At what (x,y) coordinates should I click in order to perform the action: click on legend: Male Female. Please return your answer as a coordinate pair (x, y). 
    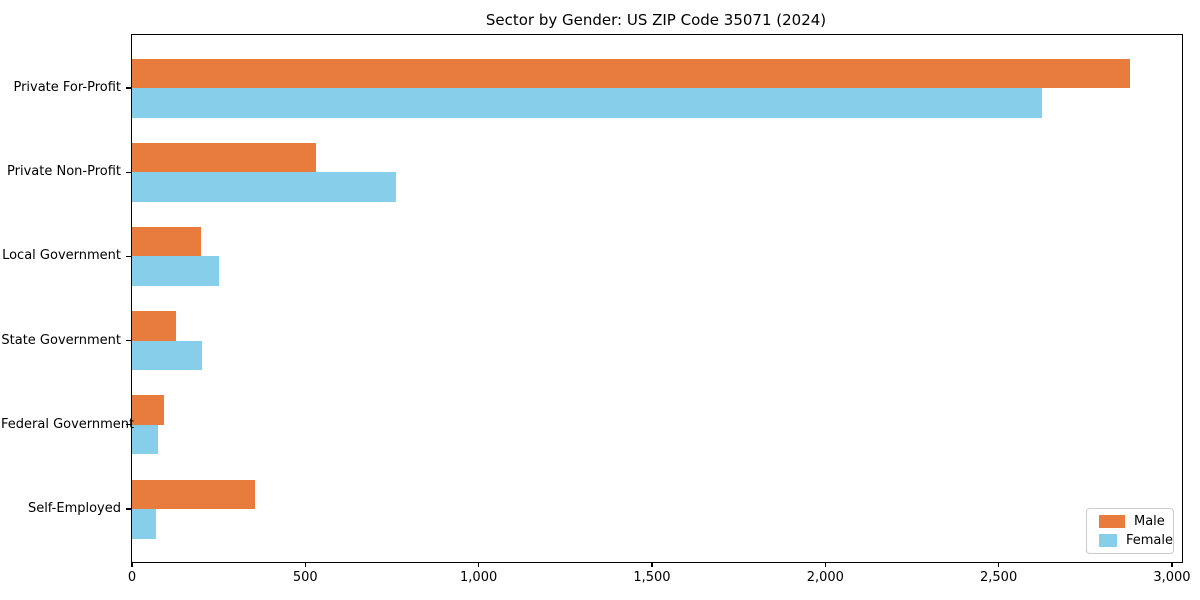
    Looking at the image, I should click on (1130, 531).